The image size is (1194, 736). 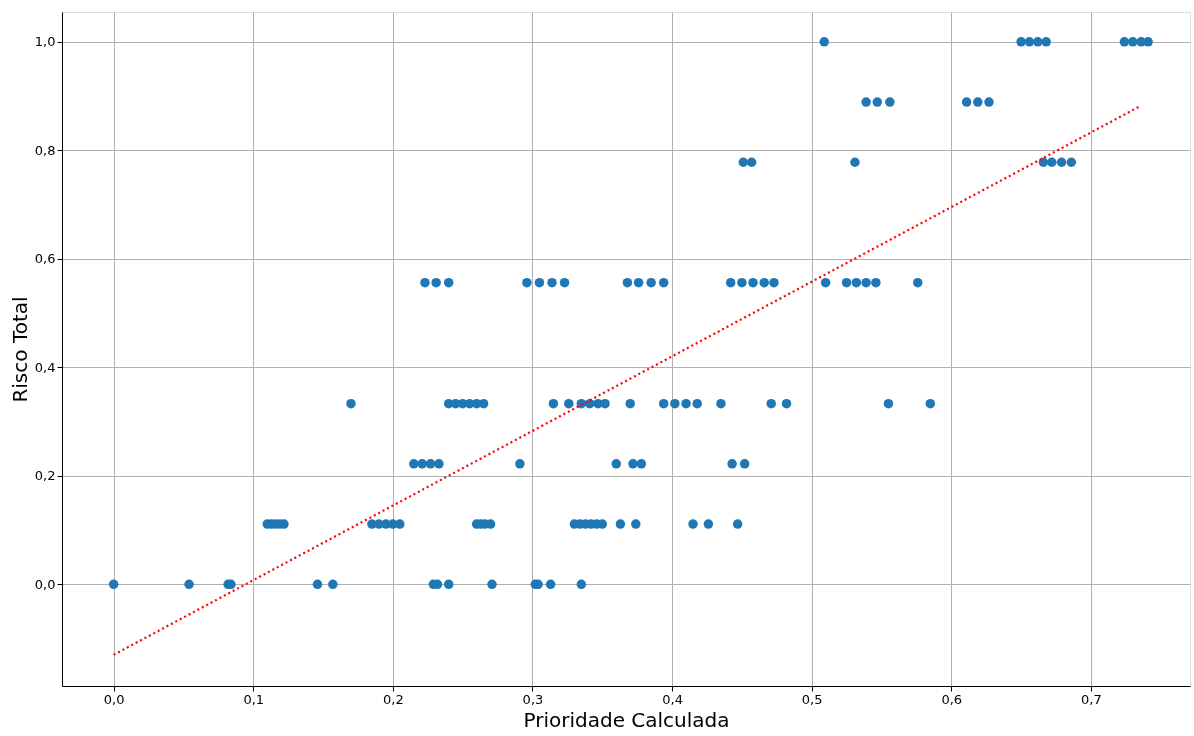 What do you see at coordinates (19, 349) in the screenshot?
I see `y-axis-title: Risco Total` at bounding box center [19, 349].